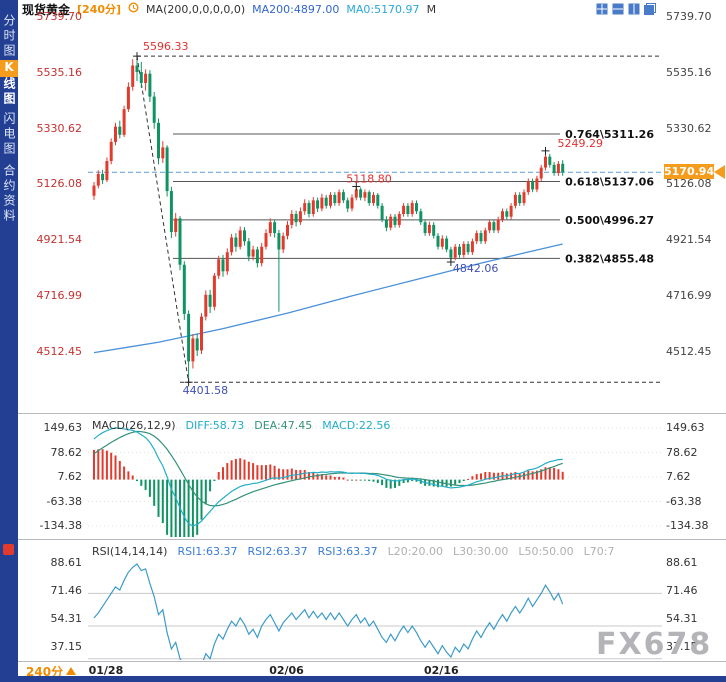  I want to click on timeframe-label: 240分, so click(45, 672).